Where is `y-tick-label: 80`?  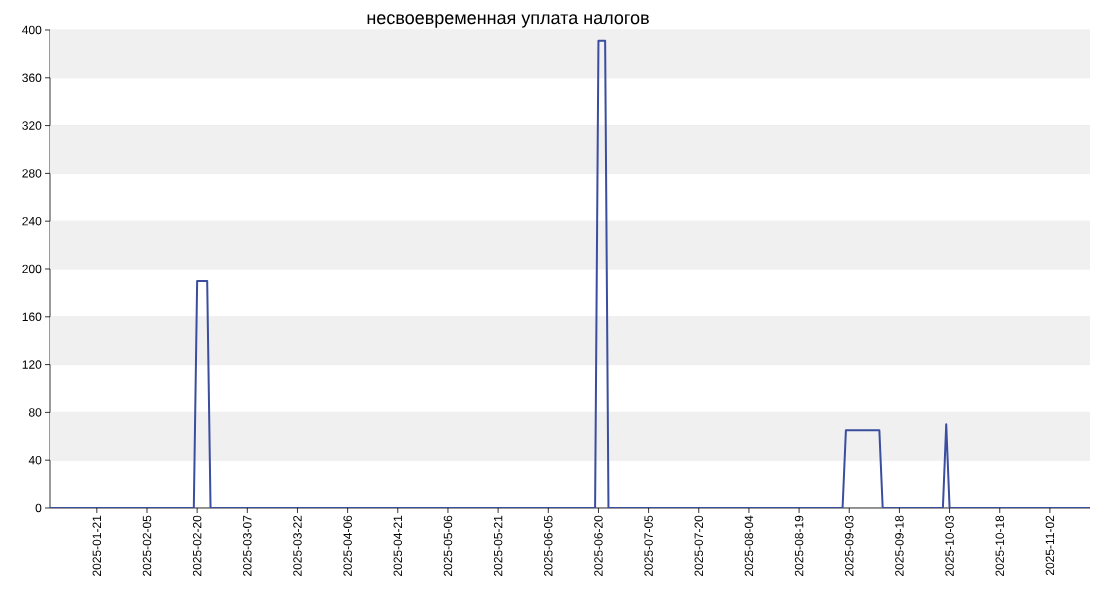 y-tick-label: 80 is located at coordinates (35, 412).